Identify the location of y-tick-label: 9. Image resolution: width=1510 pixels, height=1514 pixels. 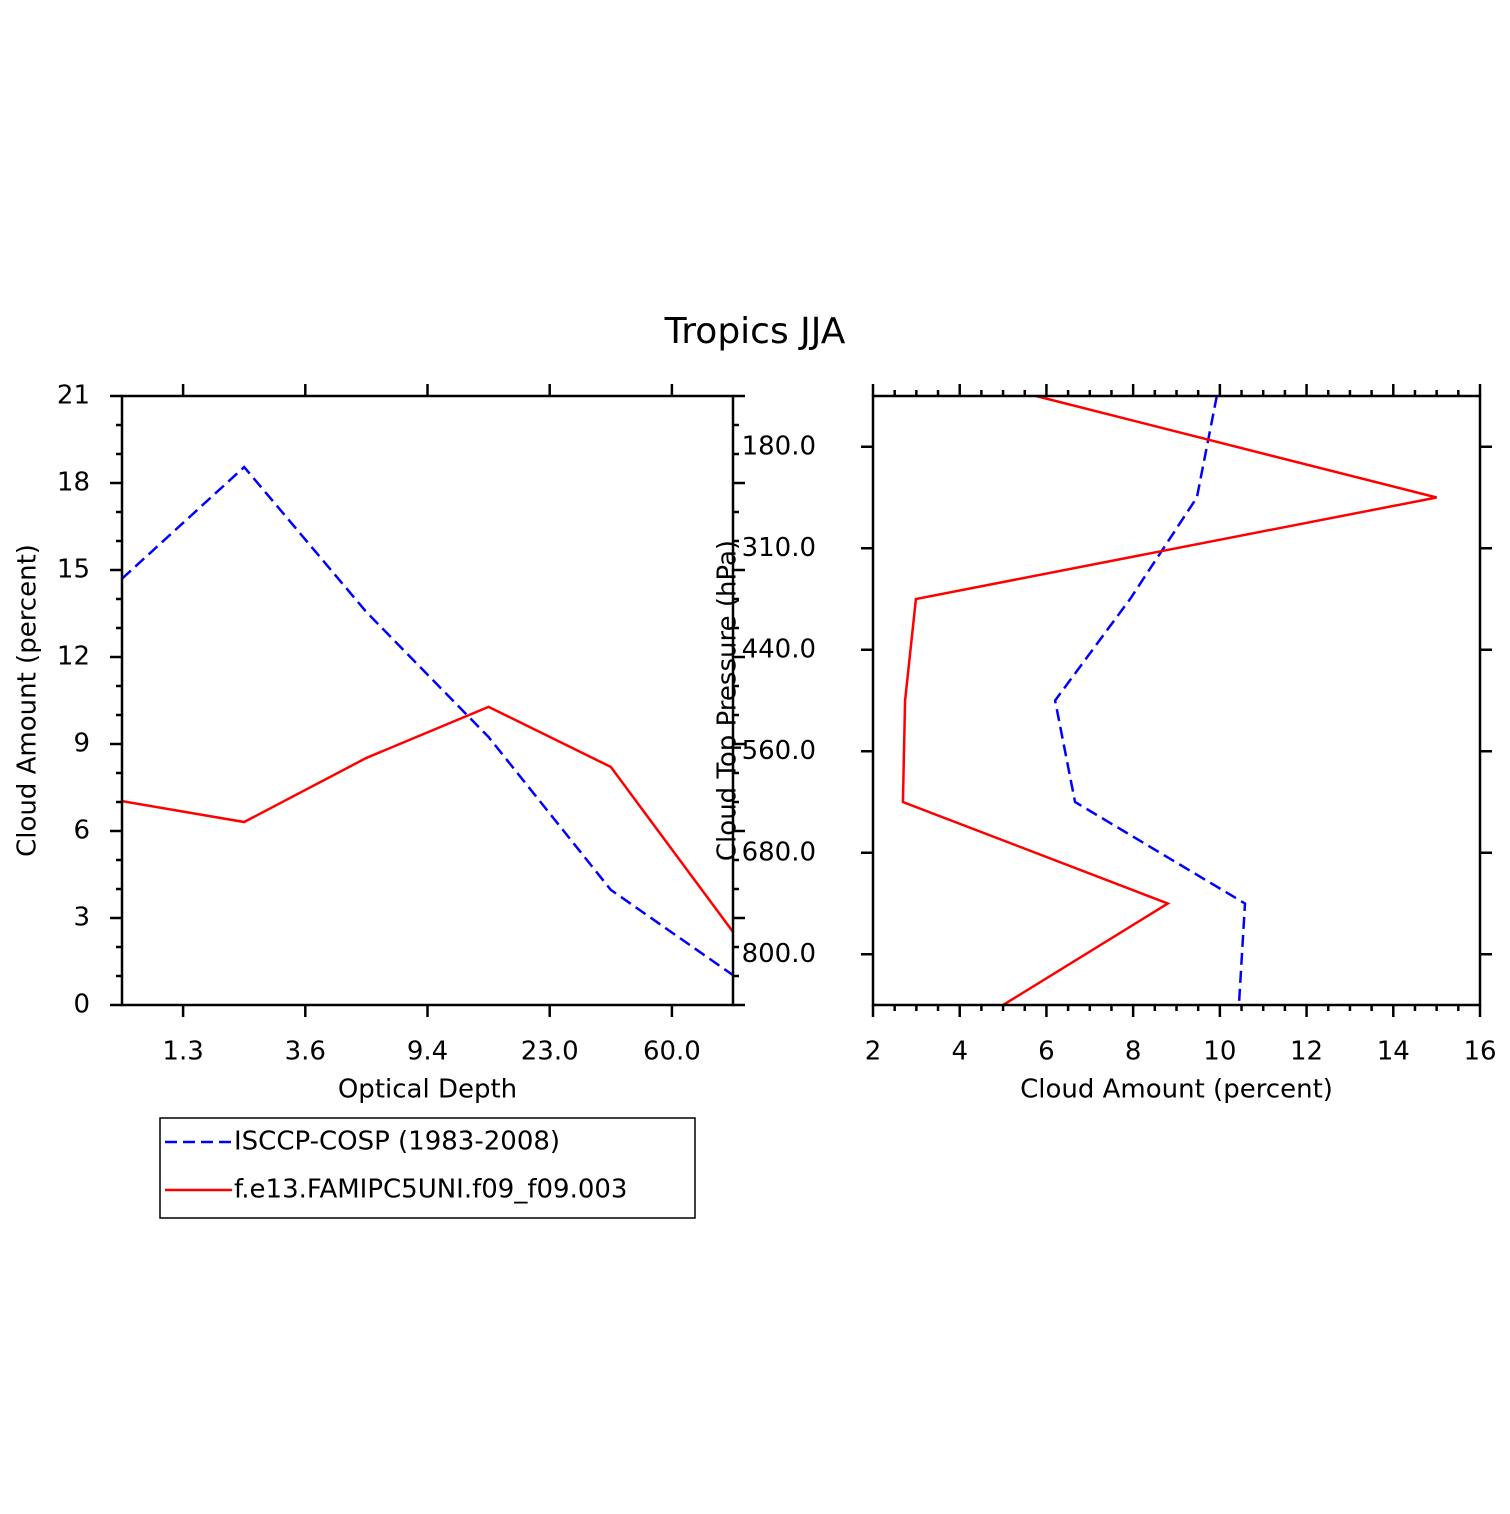
(81, 744).